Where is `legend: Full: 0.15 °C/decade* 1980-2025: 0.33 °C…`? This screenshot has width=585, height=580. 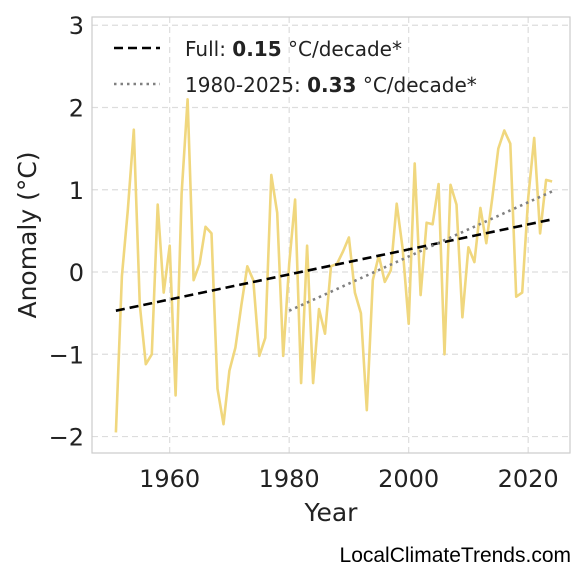 legend: Full: 0.15 °C/decade* 1980-2025: 0.33 °C… is located at coordinates (295, 67).